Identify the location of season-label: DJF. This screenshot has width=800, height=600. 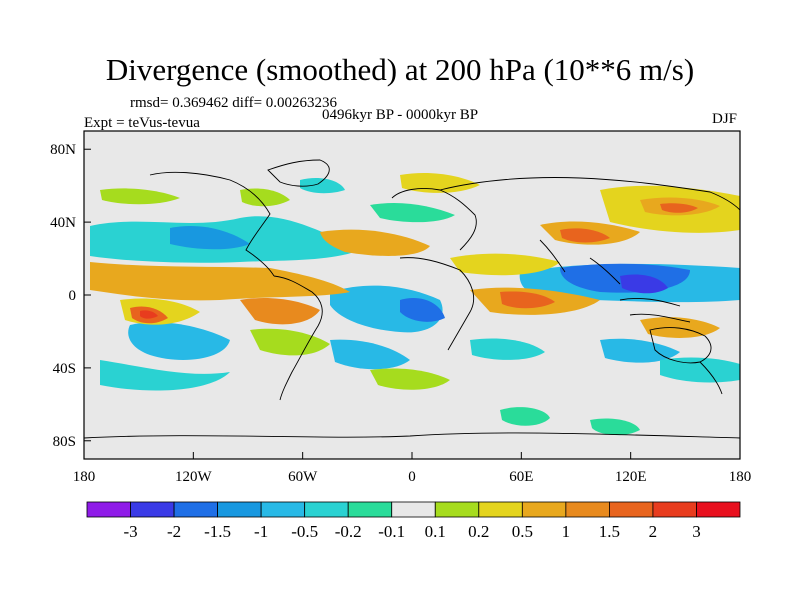
(725, 119).